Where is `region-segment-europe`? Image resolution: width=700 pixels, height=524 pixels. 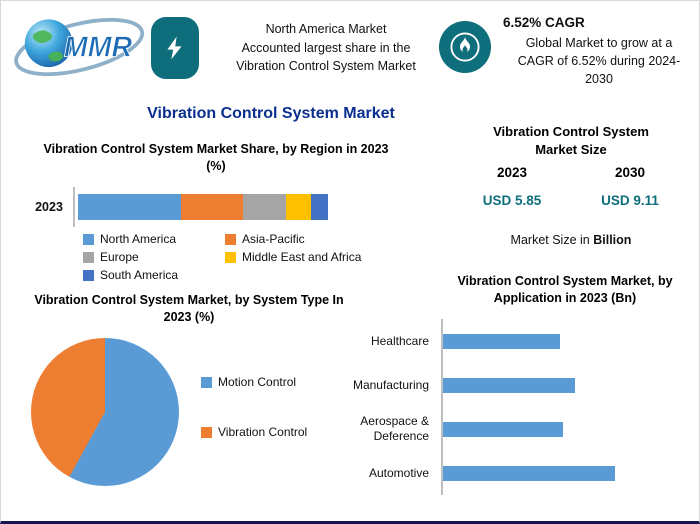 region-segment-europe is located at coordinates (264, 207).